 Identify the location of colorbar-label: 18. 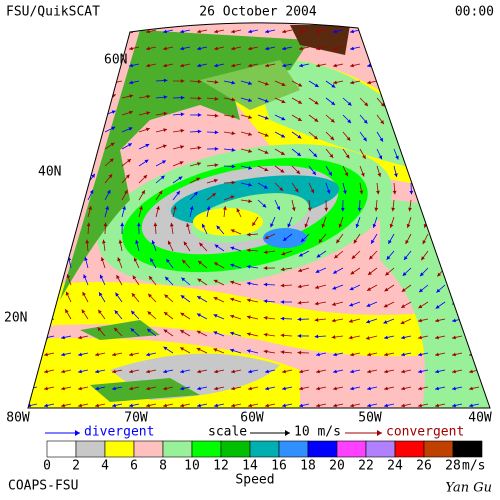
(308, 466).